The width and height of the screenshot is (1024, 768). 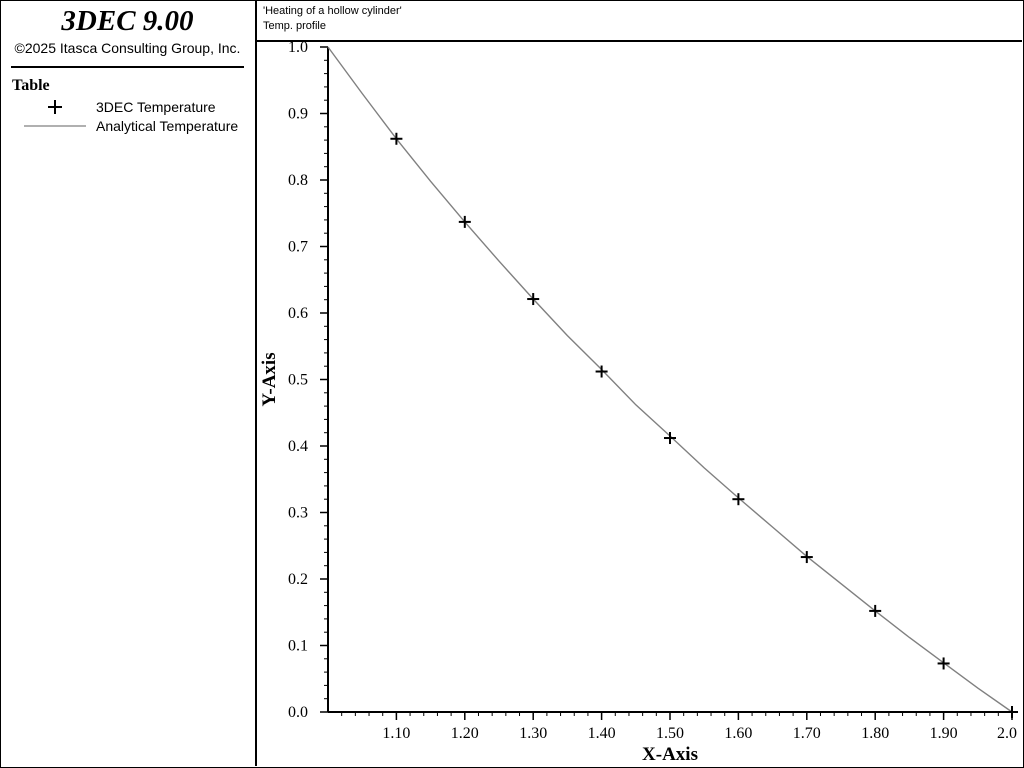 What do you see at coordinates (298, 114) in the screenshot?
I see `y-tick-label: 0.9` at bounding box center [298, 114].